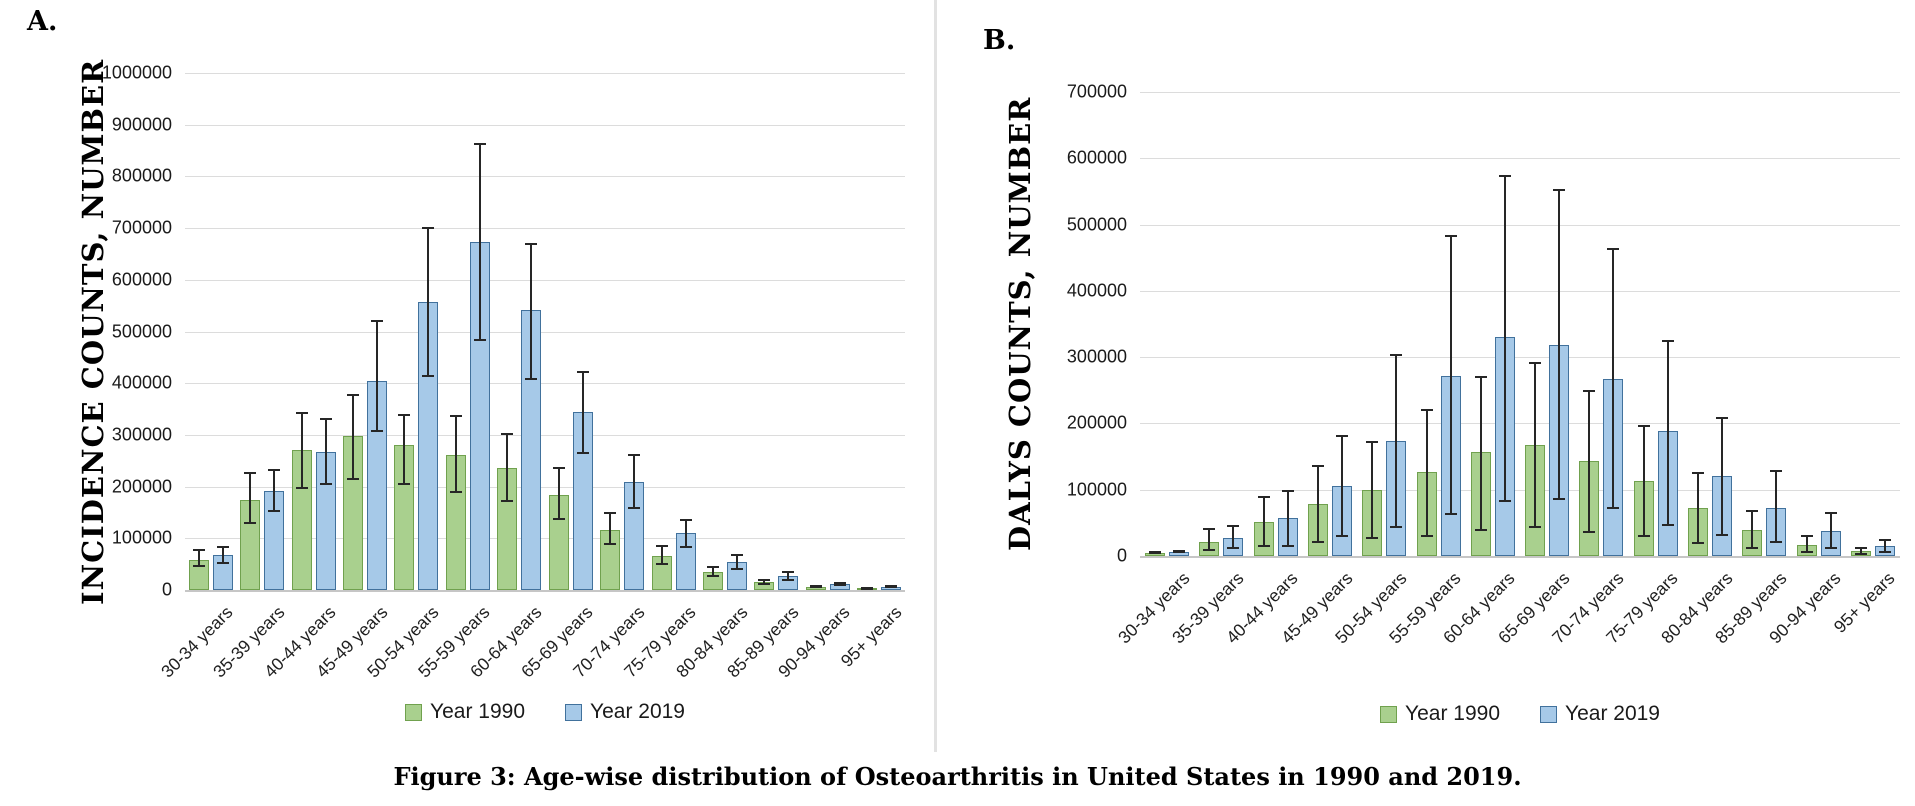 The width and height of the screenshot is (1915, 806). What do you see at coordinates (141, 175) in the screenshot?
I see `y-tick-label: 800000` at bounding box center [141, 175].